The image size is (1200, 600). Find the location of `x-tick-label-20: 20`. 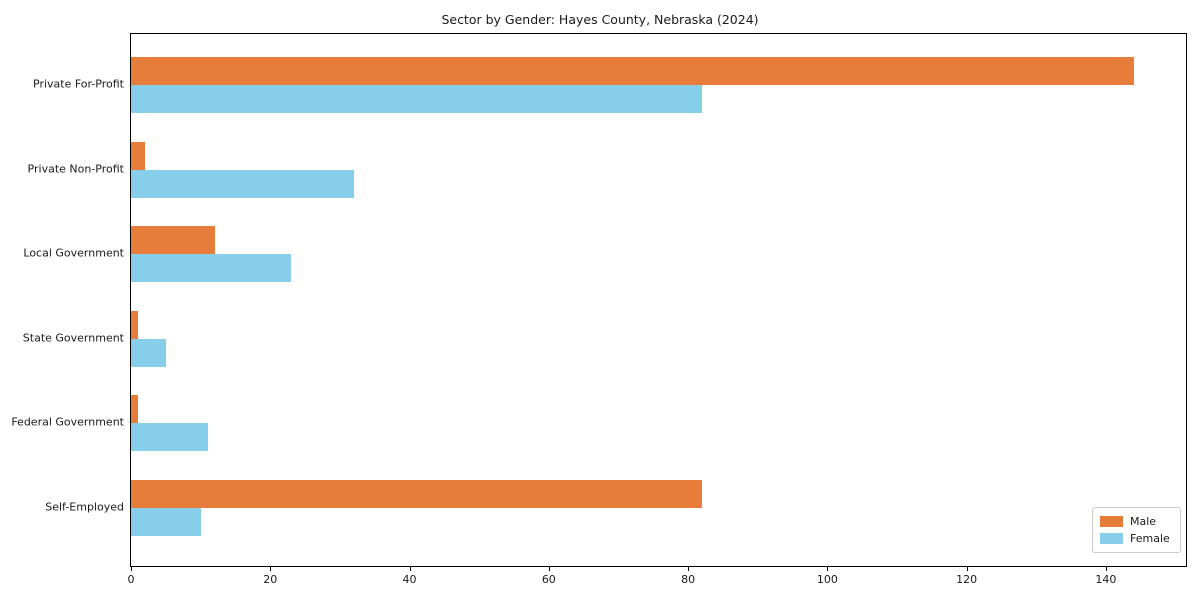

x-tick-label-20: 20 is located at coordinates (270, 579).